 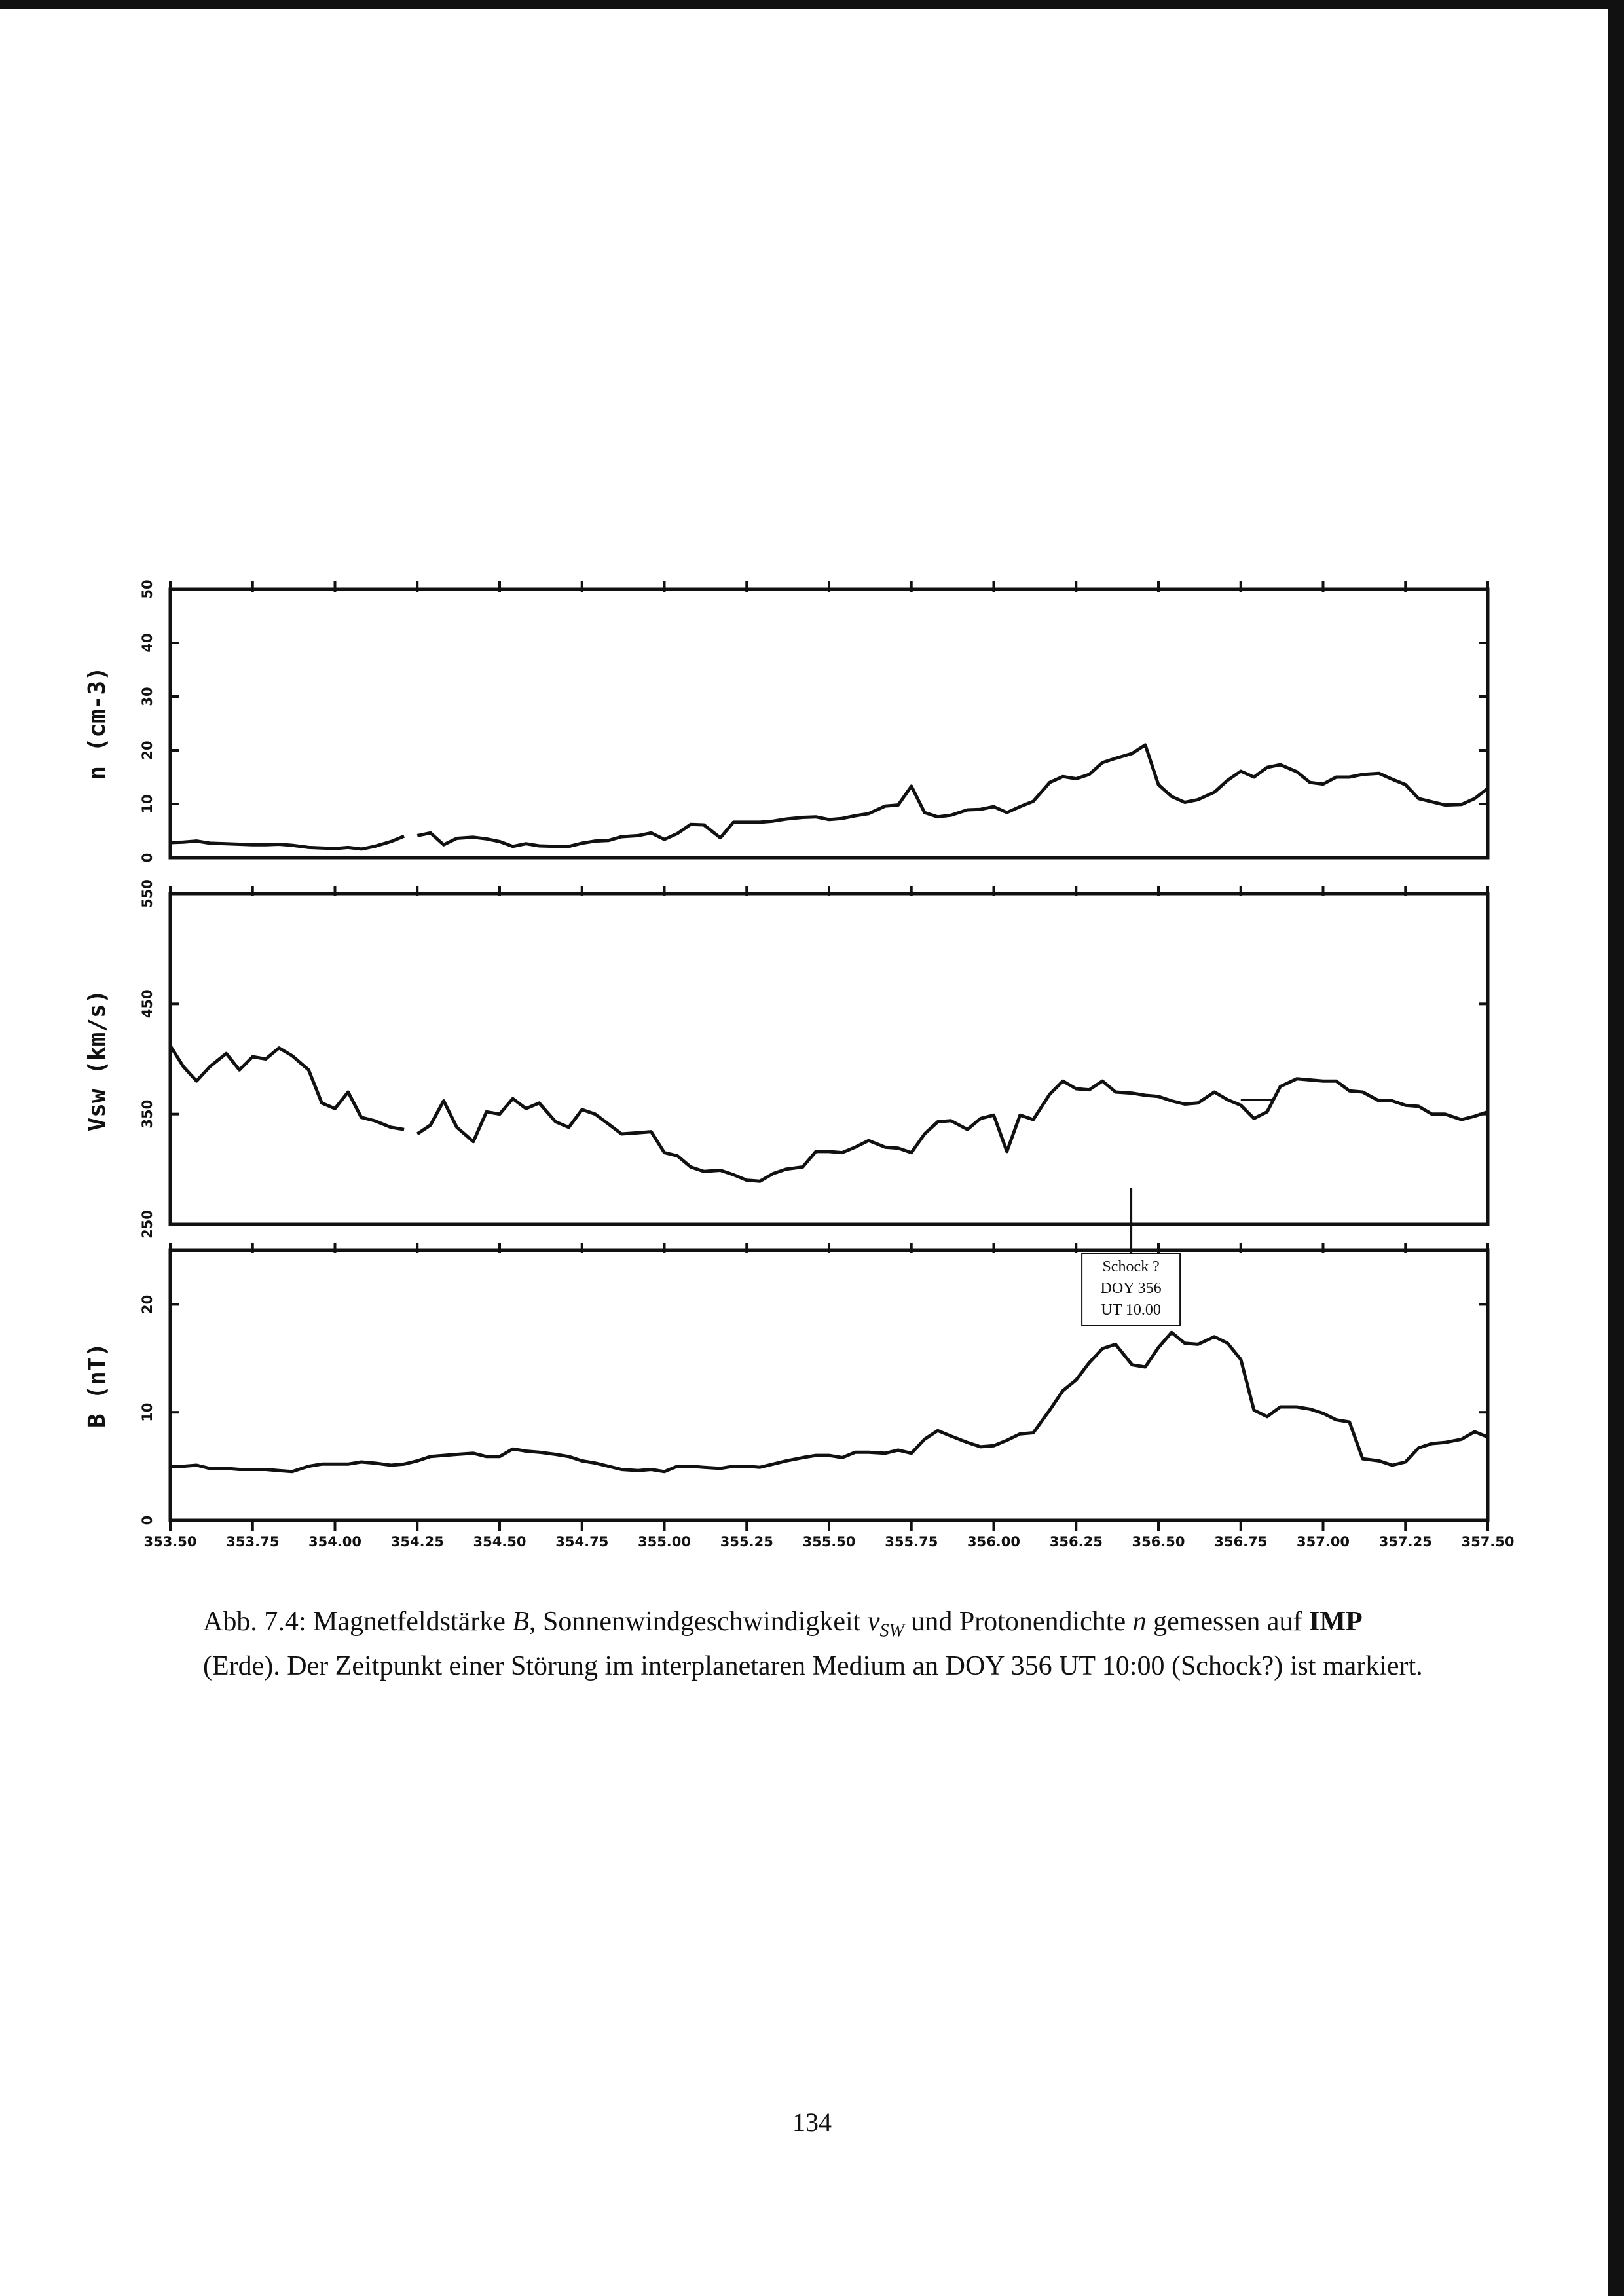 What do you see at coordinates (581, 1542) in the screenshot?
I see `xtick-label-354.75: 354.75` at bounding box center [581, 1542].